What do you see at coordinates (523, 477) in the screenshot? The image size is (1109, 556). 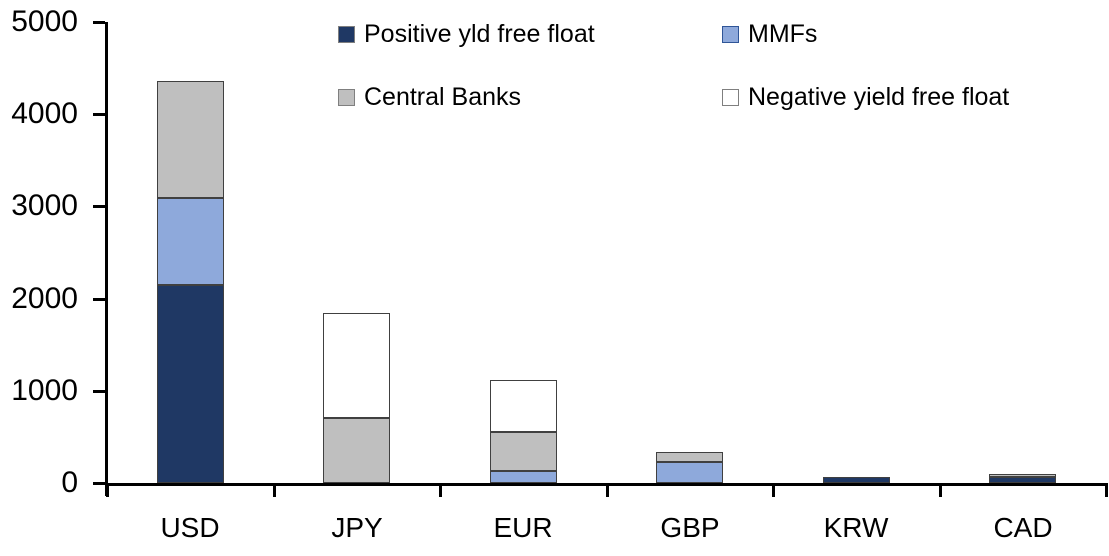 I see `bar-segment-EUR-mmfs` at bounding box center [523, 477].